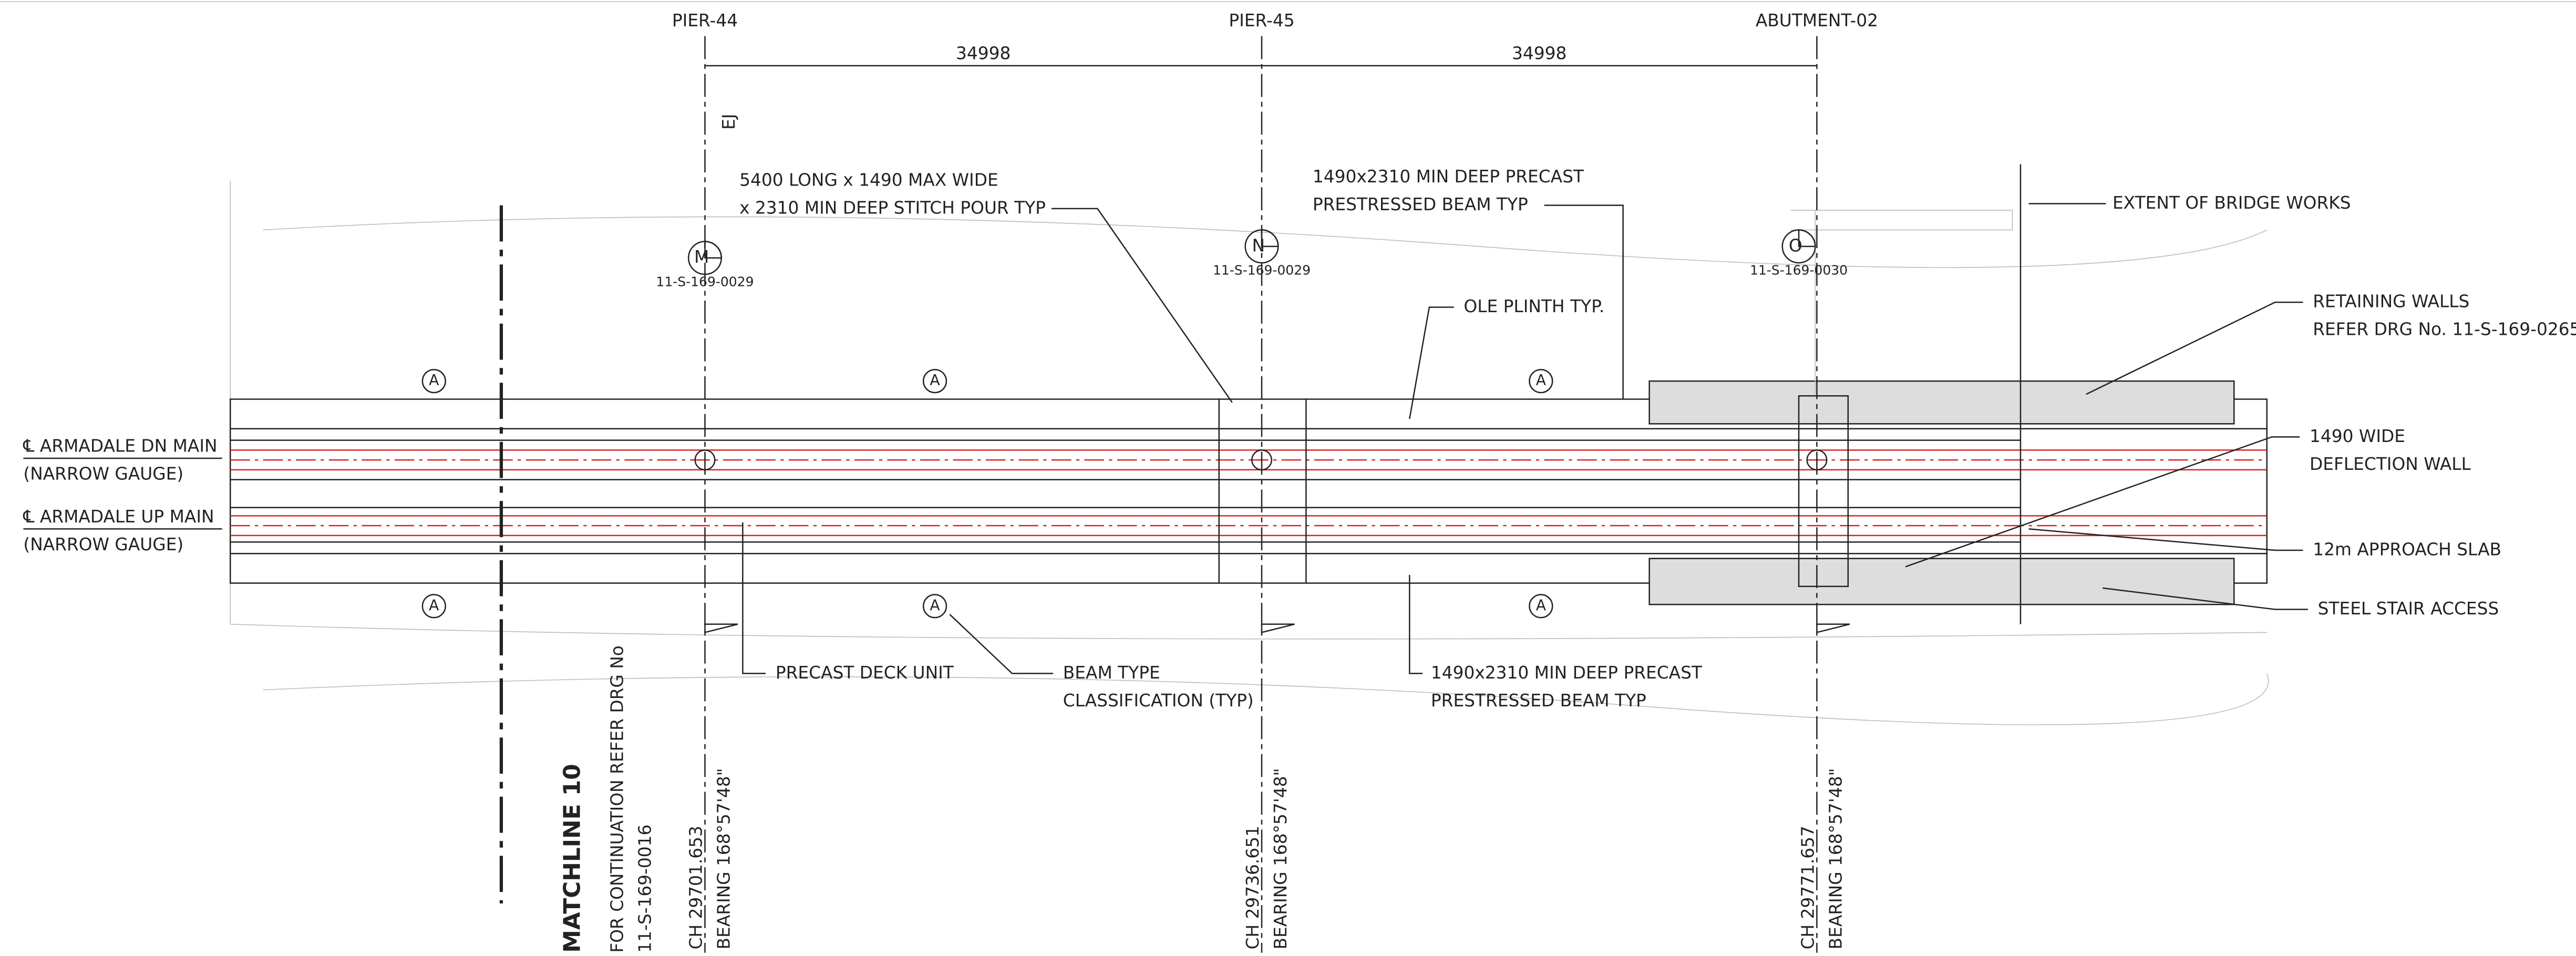  What do you see at coordinates (1941, 394) in the screenshot?
I see `abutment` at bounding box center [1941, 394].